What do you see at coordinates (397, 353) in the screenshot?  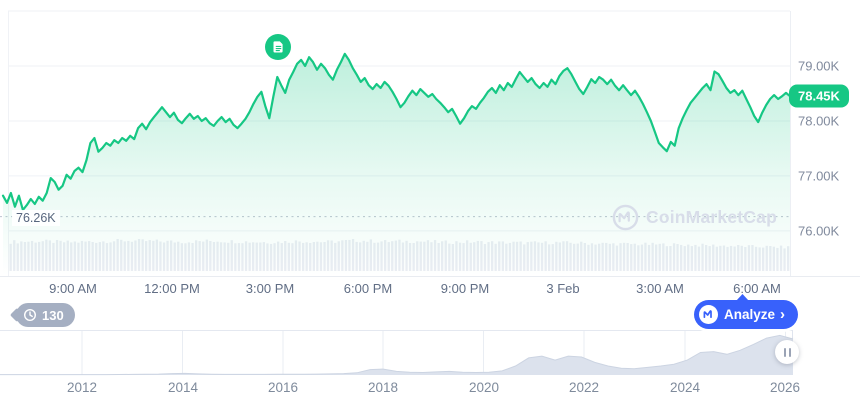 I see `timeline-minichart` at bounding box center [397, 353].